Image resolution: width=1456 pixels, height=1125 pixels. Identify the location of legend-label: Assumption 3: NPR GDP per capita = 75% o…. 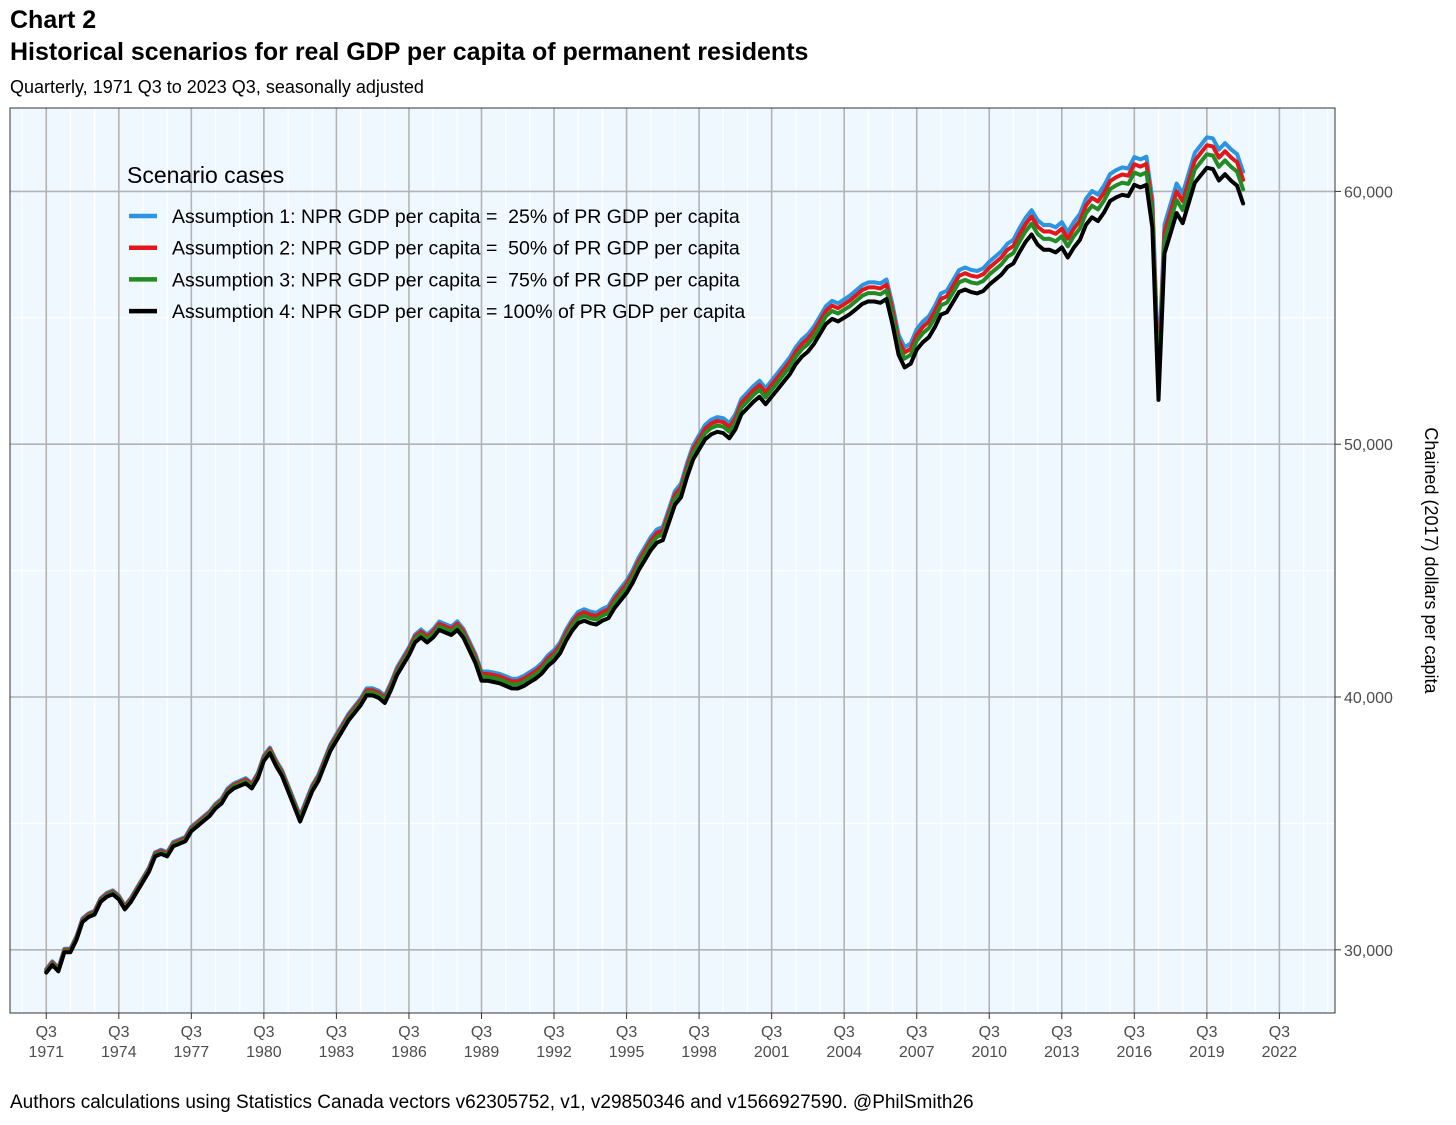
(456, 280).